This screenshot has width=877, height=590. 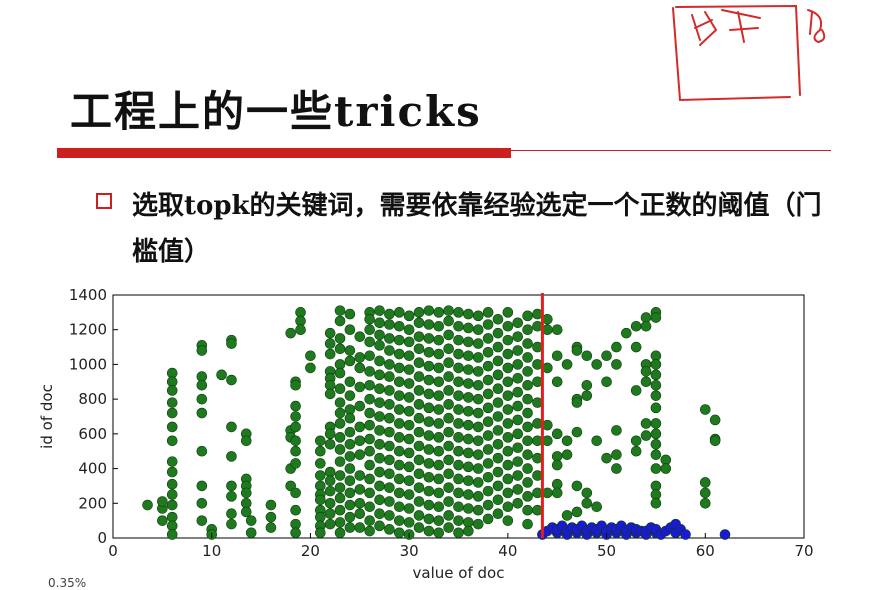 What do you see at coordinates (93, 416) in the screenshot?
I see `y-axis-ticks: 0 200 400 600 800 1000 1200 1400` at bounding box center [93, 416].